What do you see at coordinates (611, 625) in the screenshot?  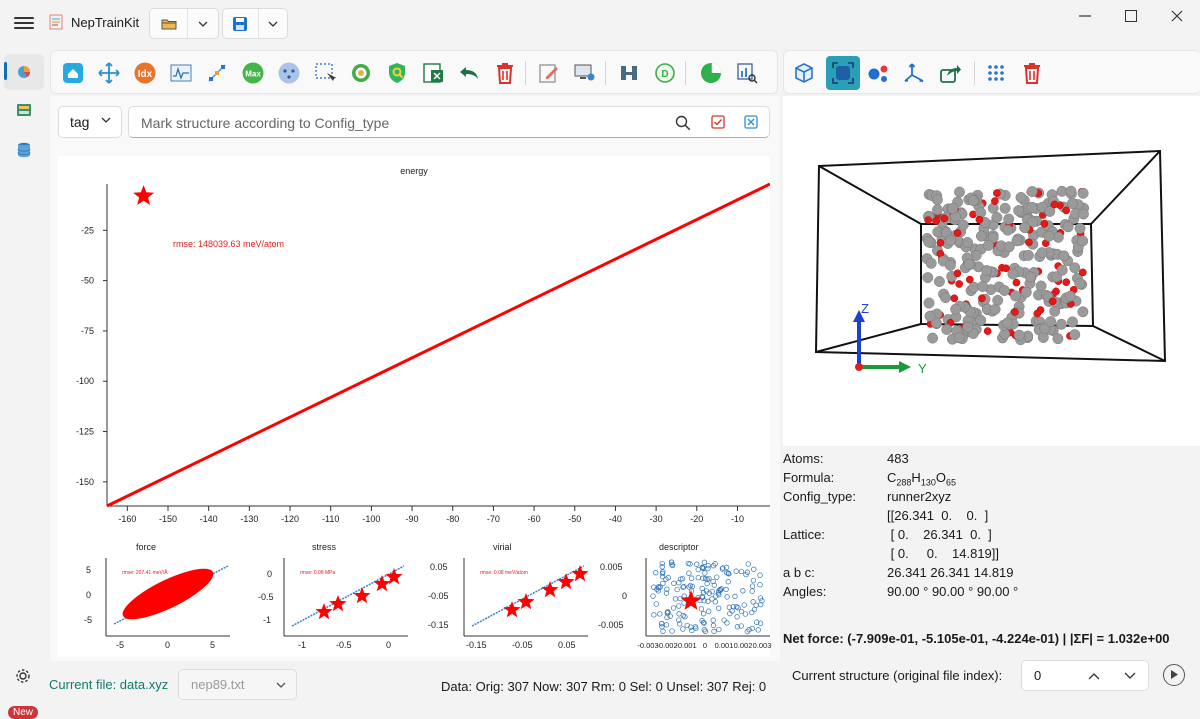 I see `descriptor-ytick: -0.005` at bounding box center [611, 625].